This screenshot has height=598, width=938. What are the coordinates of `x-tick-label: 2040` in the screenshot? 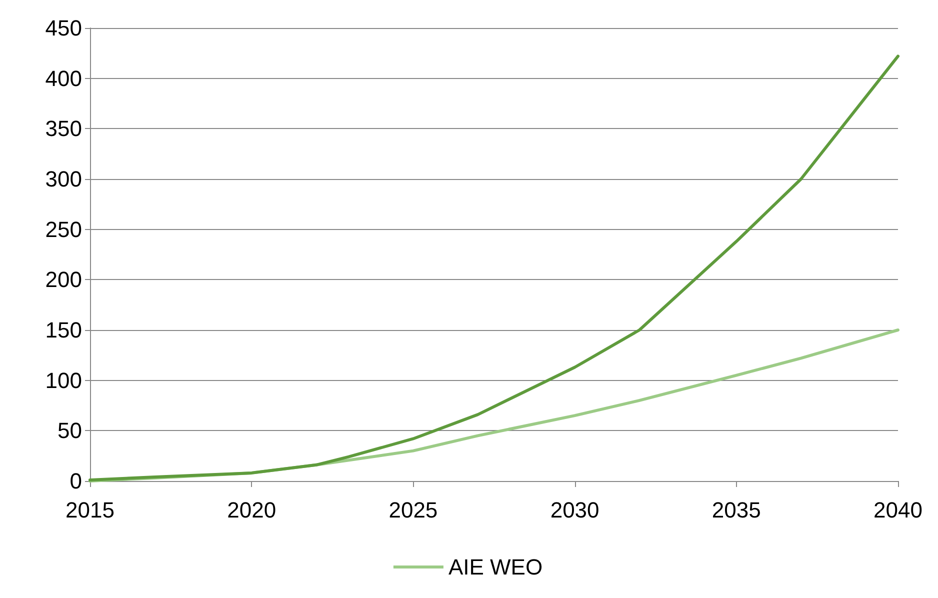 It's located at (898, 510).